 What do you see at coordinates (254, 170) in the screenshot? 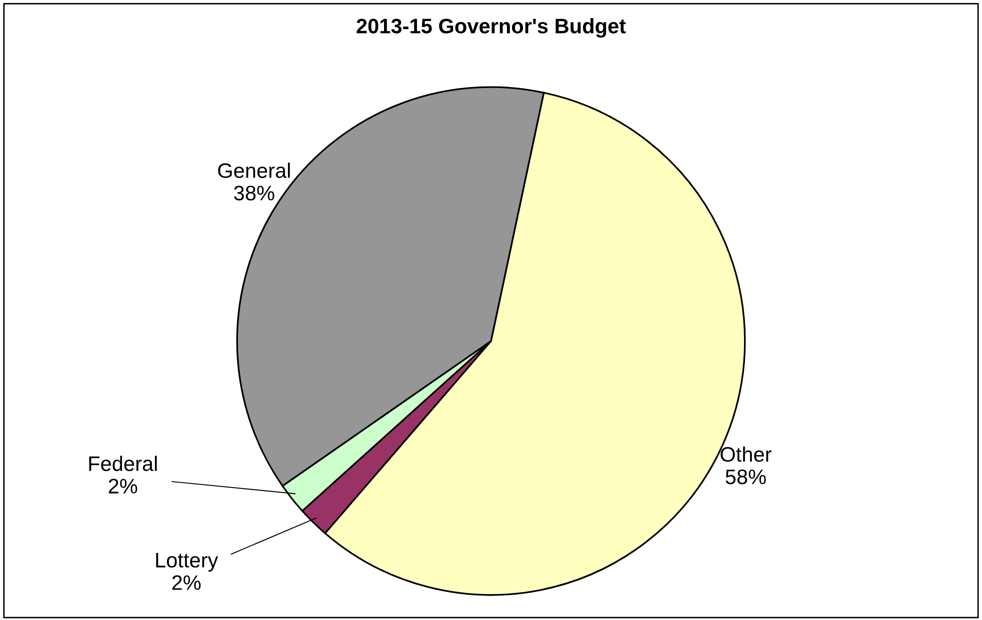
I see `slice-label: General` at bounding box center [254, 170].